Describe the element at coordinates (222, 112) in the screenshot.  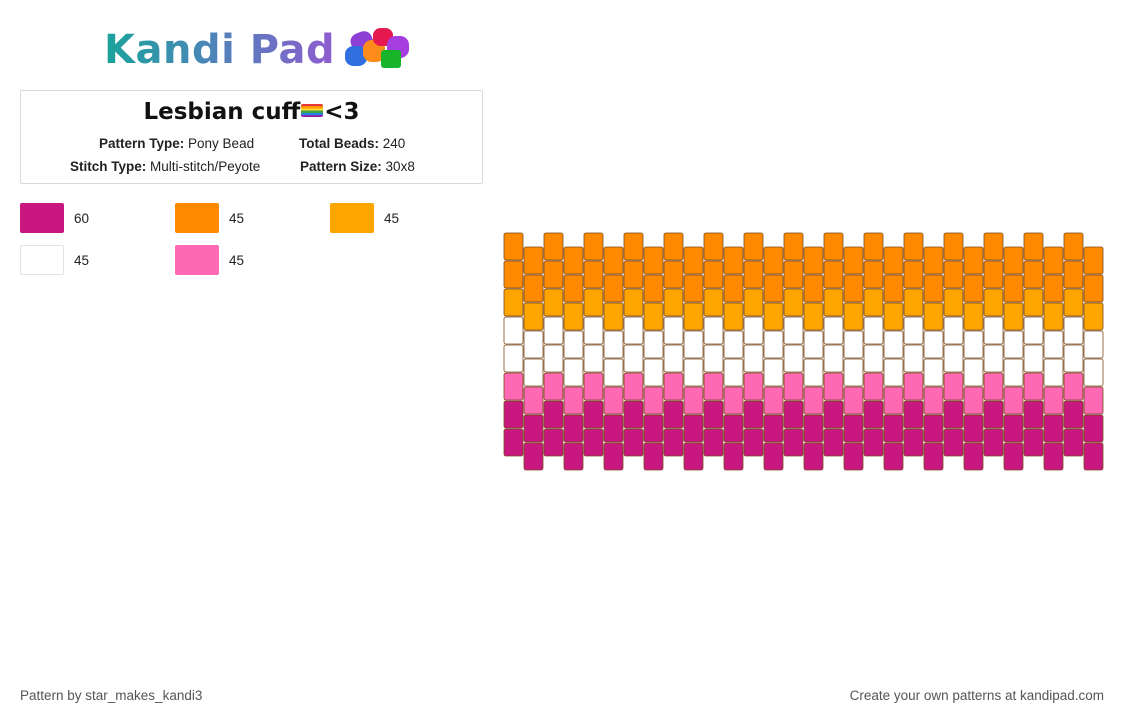
I see `pattern-title-text: Lesbian cuff` at that location.